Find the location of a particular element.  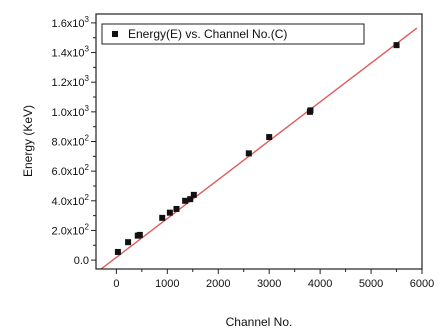

legend-marker is located at coordinates (115, 34).